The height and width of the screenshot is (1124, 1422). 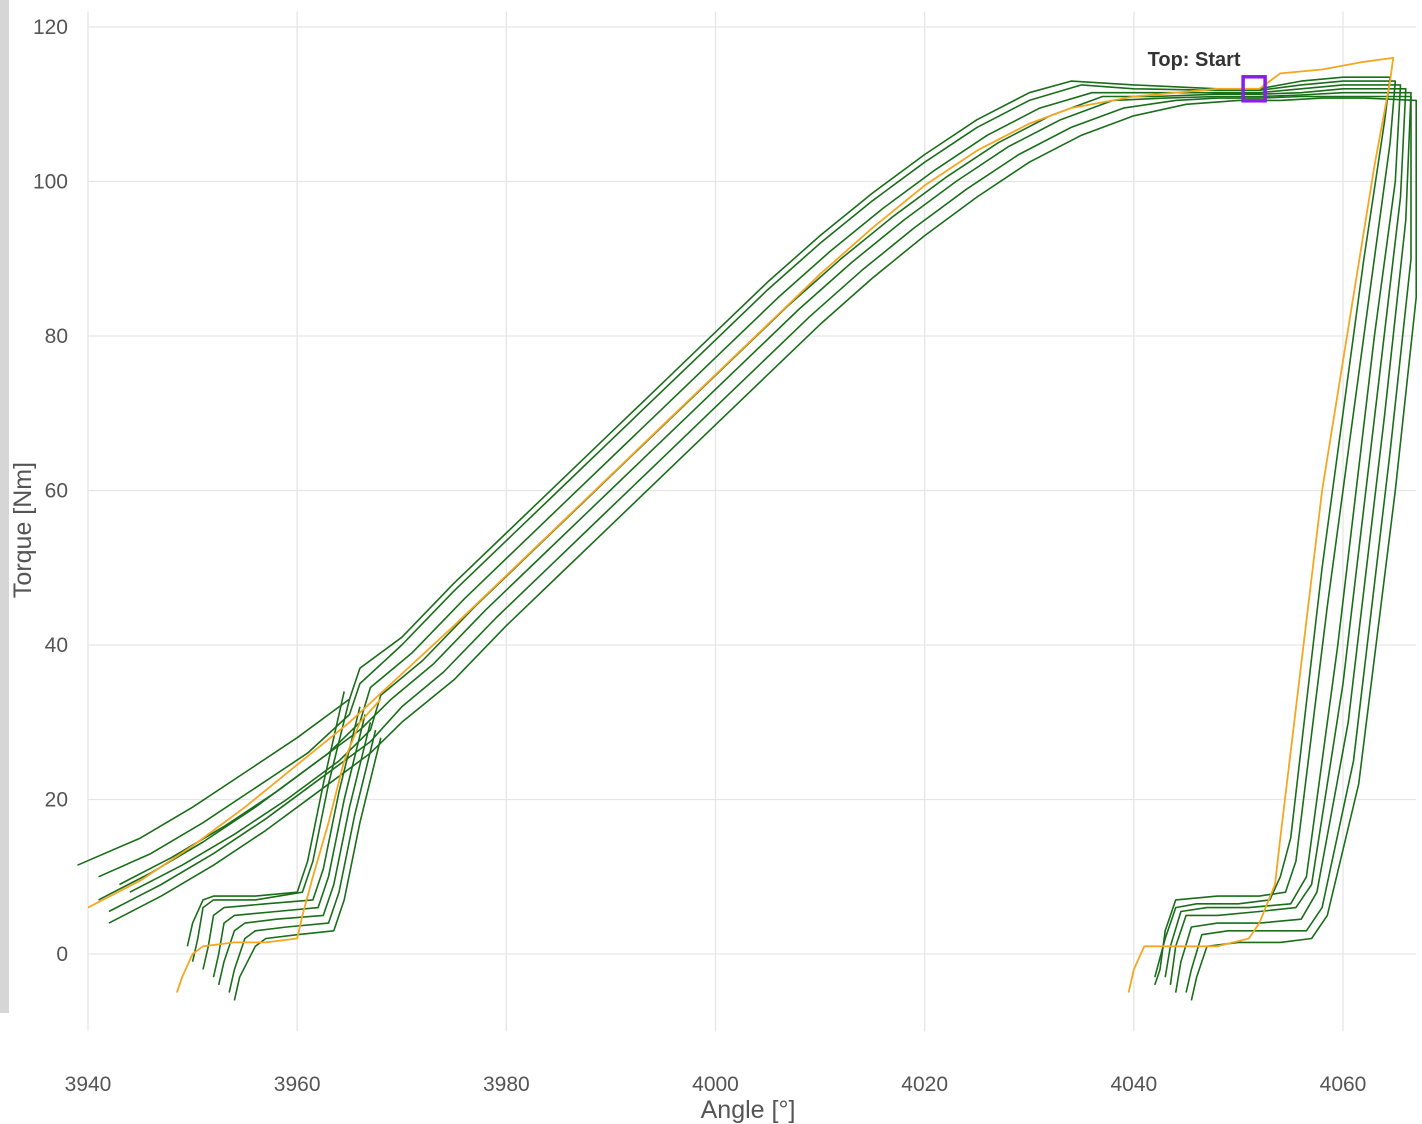 I want to click on y-tick-label: 20, so click(x=56, y=800).